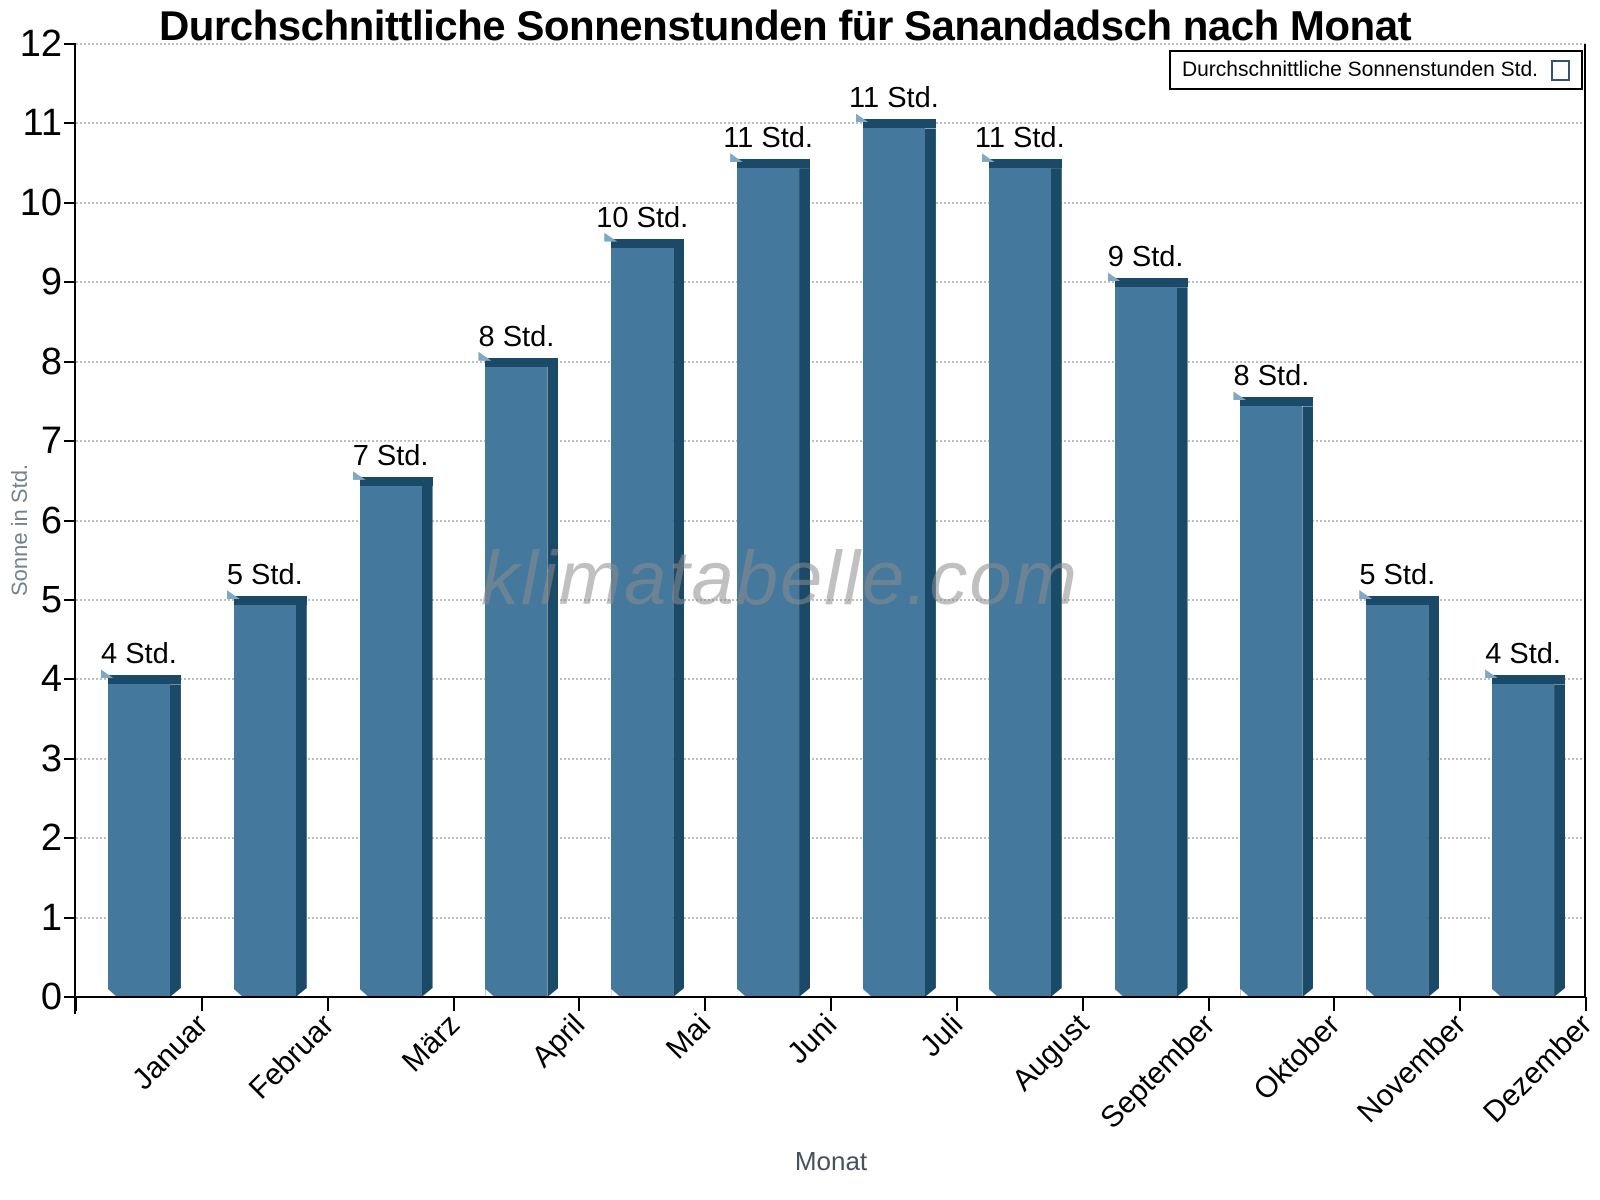 The height and width of the screenshot is (1200, 1600). I want to click on y-tick-label: 7, so click(51, 441).